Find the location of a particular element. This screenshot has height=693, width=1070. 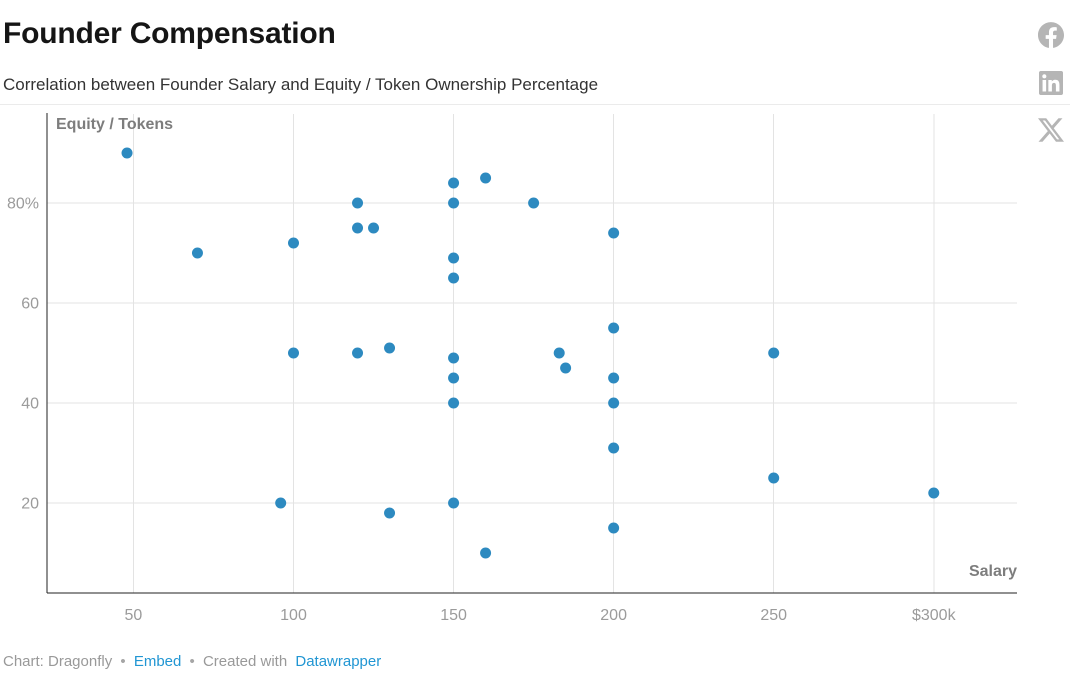

linkedin-share-icon is located at coordinates (1051, 83).